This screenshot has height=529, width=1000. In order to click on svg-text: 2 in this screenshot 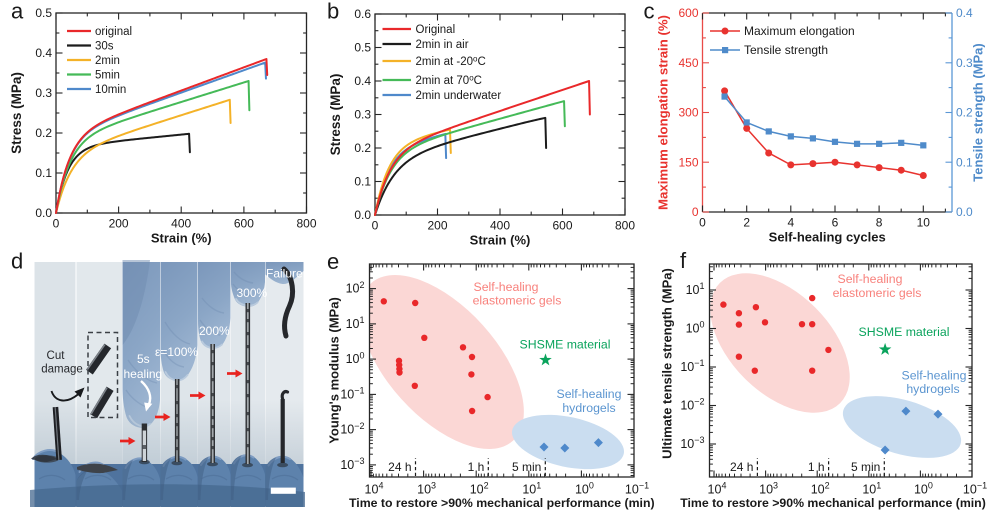, I will do `click(746, 223)`.